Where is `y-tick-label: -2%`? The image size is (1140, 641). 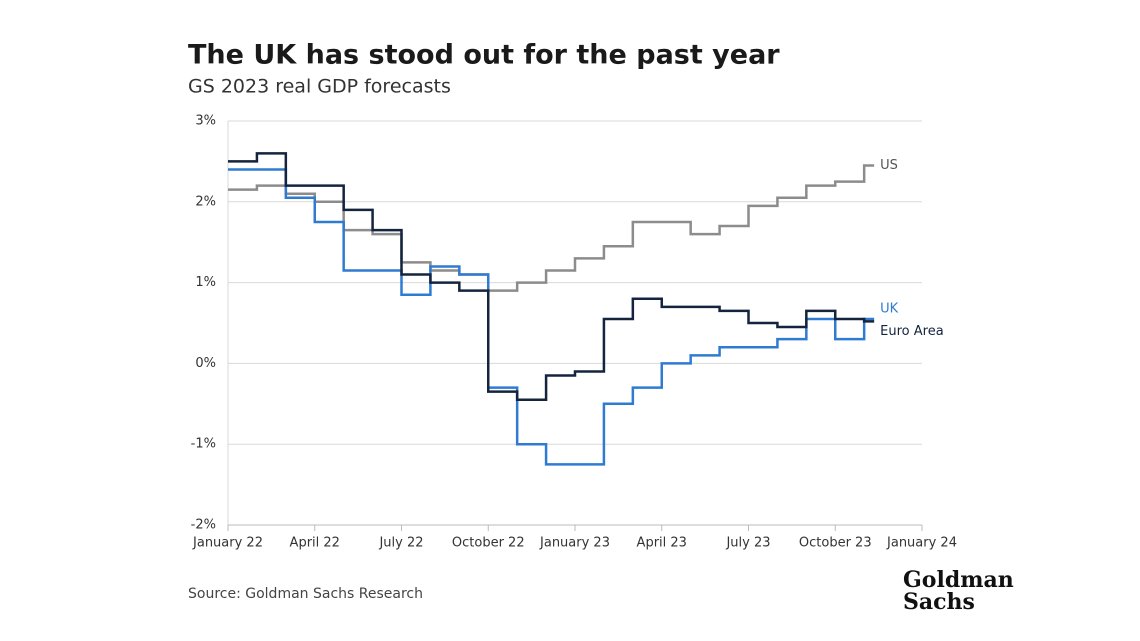
y-tick-label: -2% is located at coordinates (203, 525).